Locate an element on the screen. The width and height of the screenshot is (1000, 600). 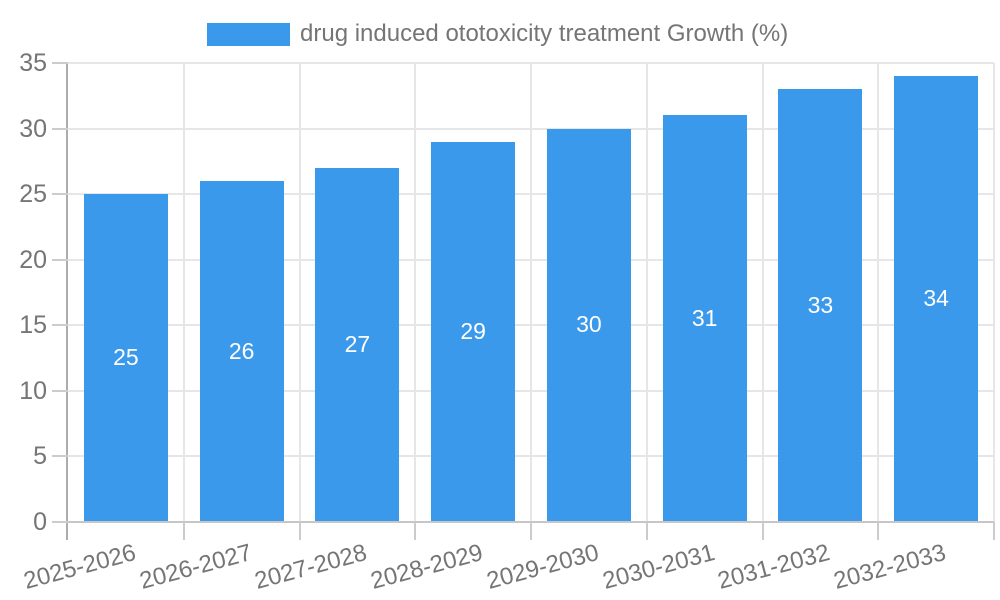
bar-value-label: 27 is located at coordinates (357, 343).